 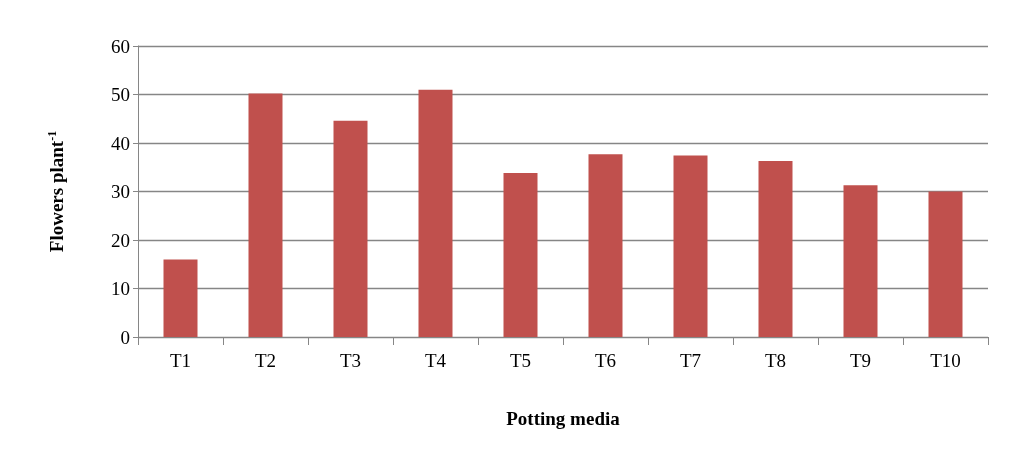 What do you see at coordinates (605, 360) in the screenshot?
I see `x-tick-label: T6` at bounding box center [605, 360].